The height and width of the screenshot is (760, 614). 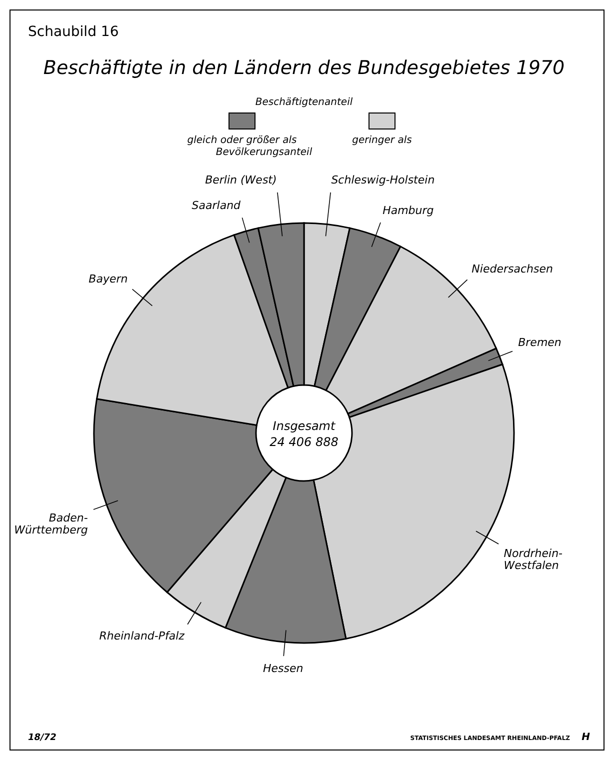 I want to click on text: geringer als, so click(x=382, y=140).